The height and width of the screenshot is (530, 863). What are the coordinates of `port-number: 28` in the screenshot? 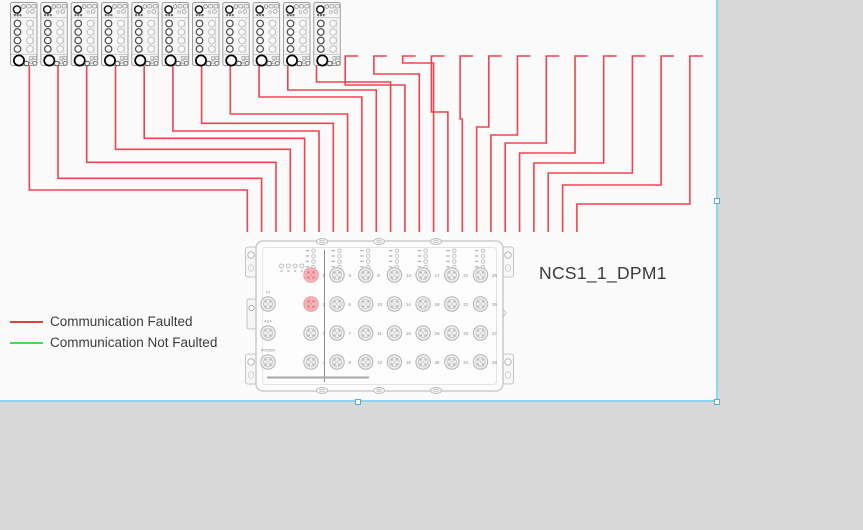 It's located at (494, 362).